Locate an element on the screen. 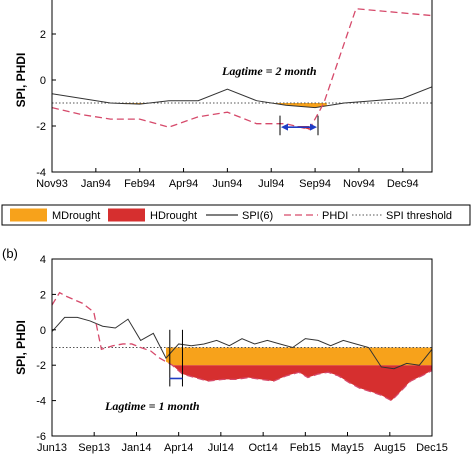  x-tick-label: Jun94 is located at coordinates (227, 184).